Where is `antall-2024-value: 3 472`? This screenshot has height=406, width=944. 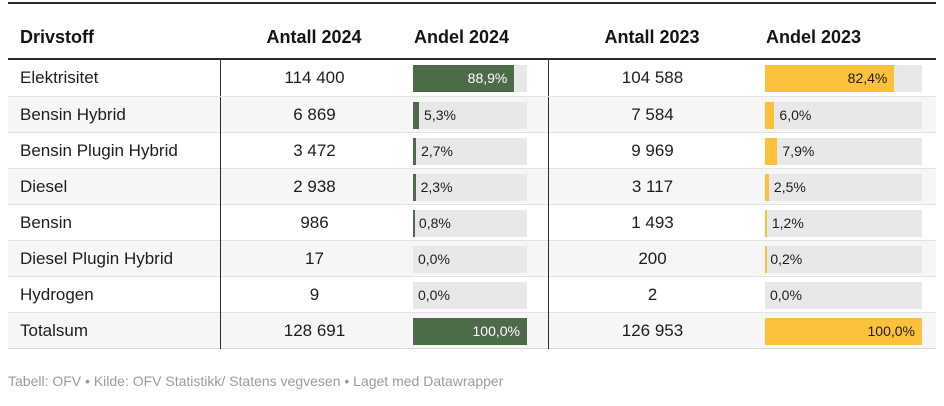 antall-2024-value: 3 472 is located at coordinates (314, 151).